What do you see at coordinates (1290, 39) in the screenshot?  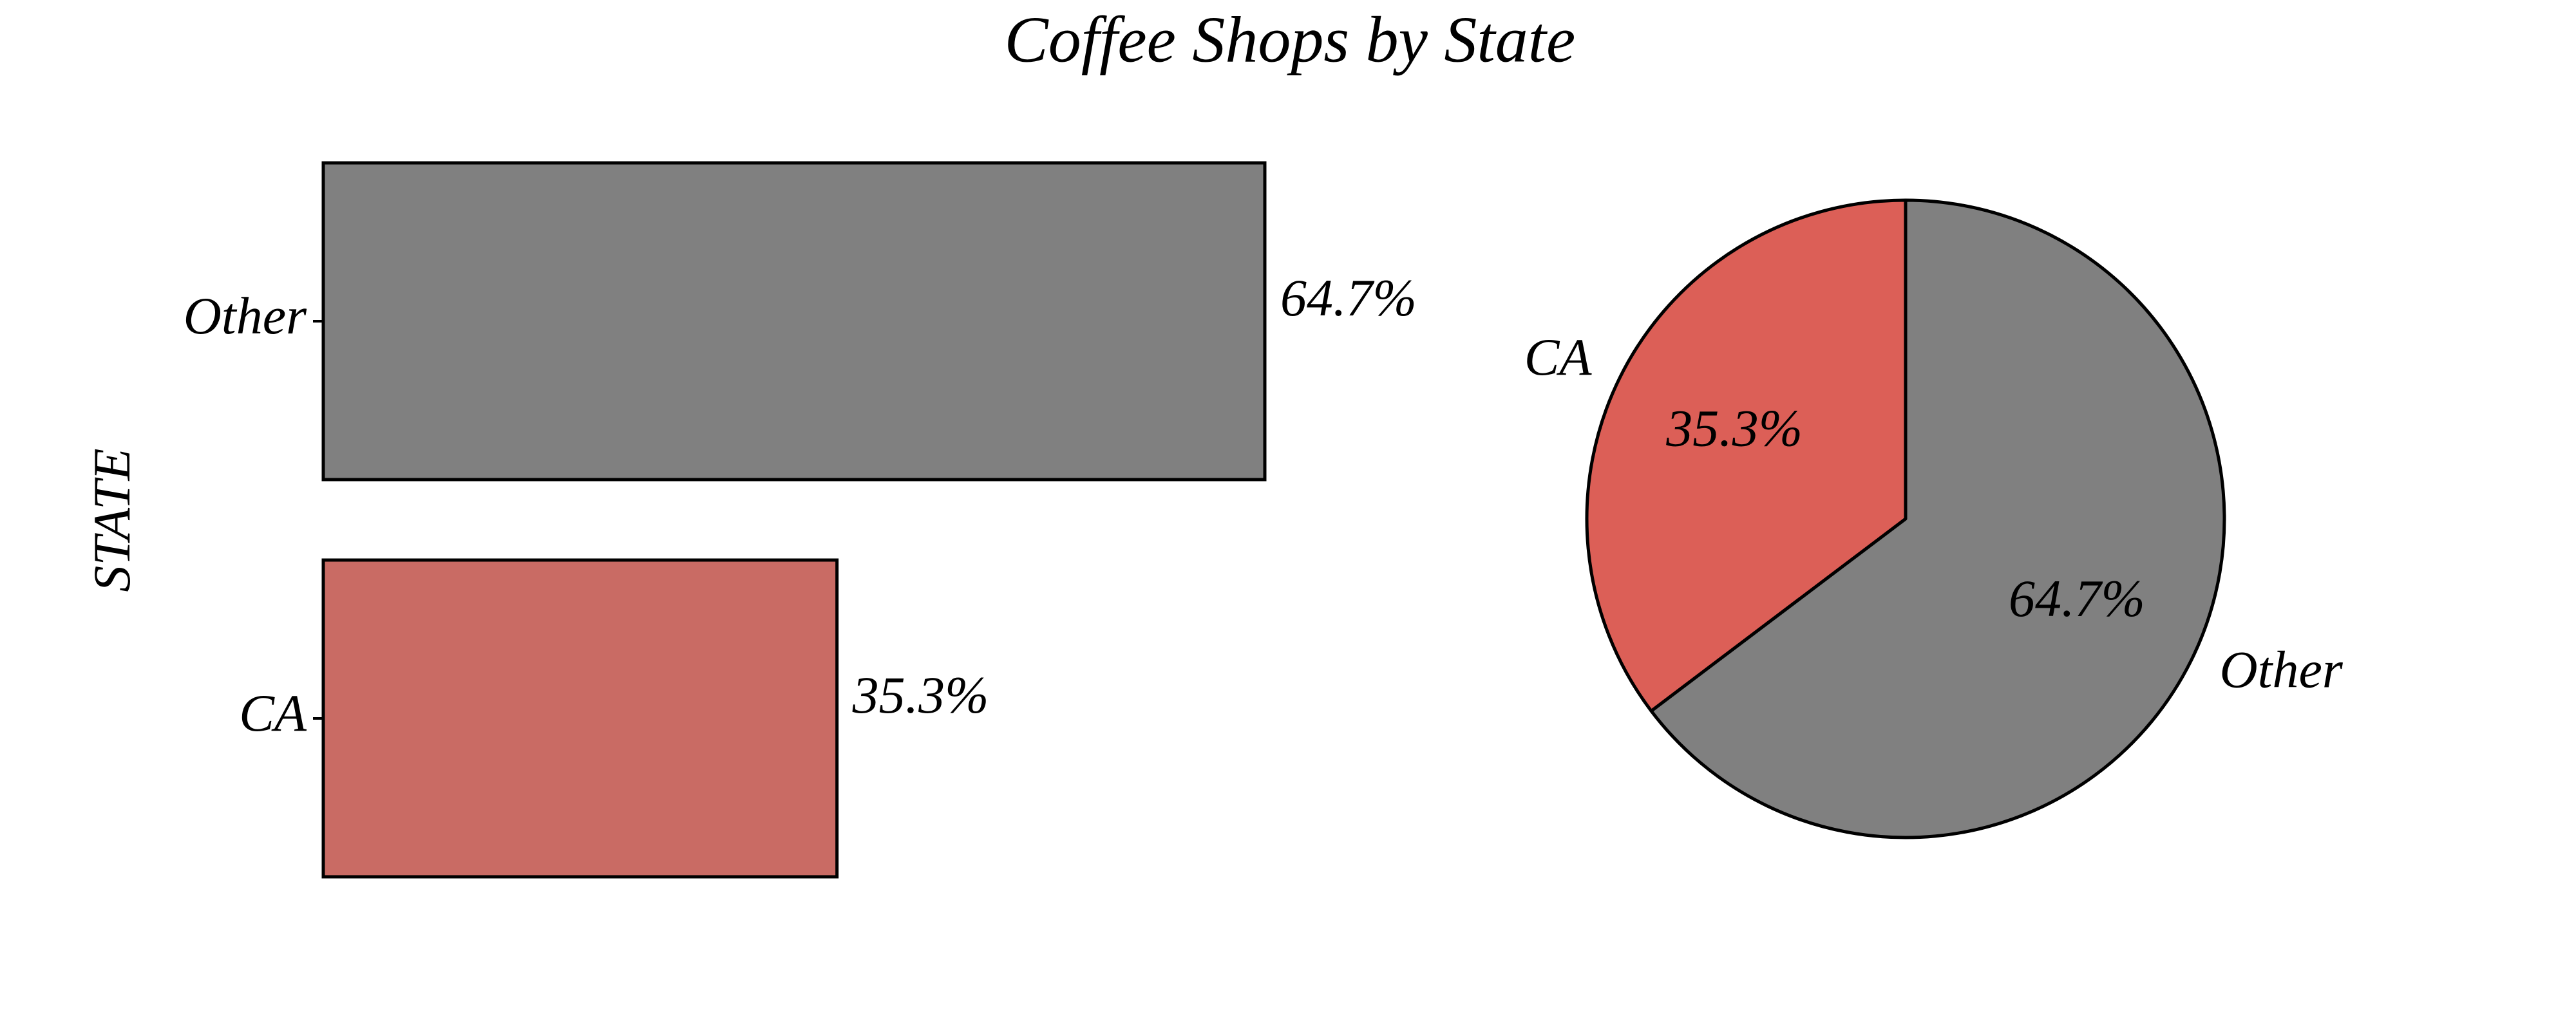 I see `figure-title: Coffee Shops by State` at bounding box center [1290, 39].